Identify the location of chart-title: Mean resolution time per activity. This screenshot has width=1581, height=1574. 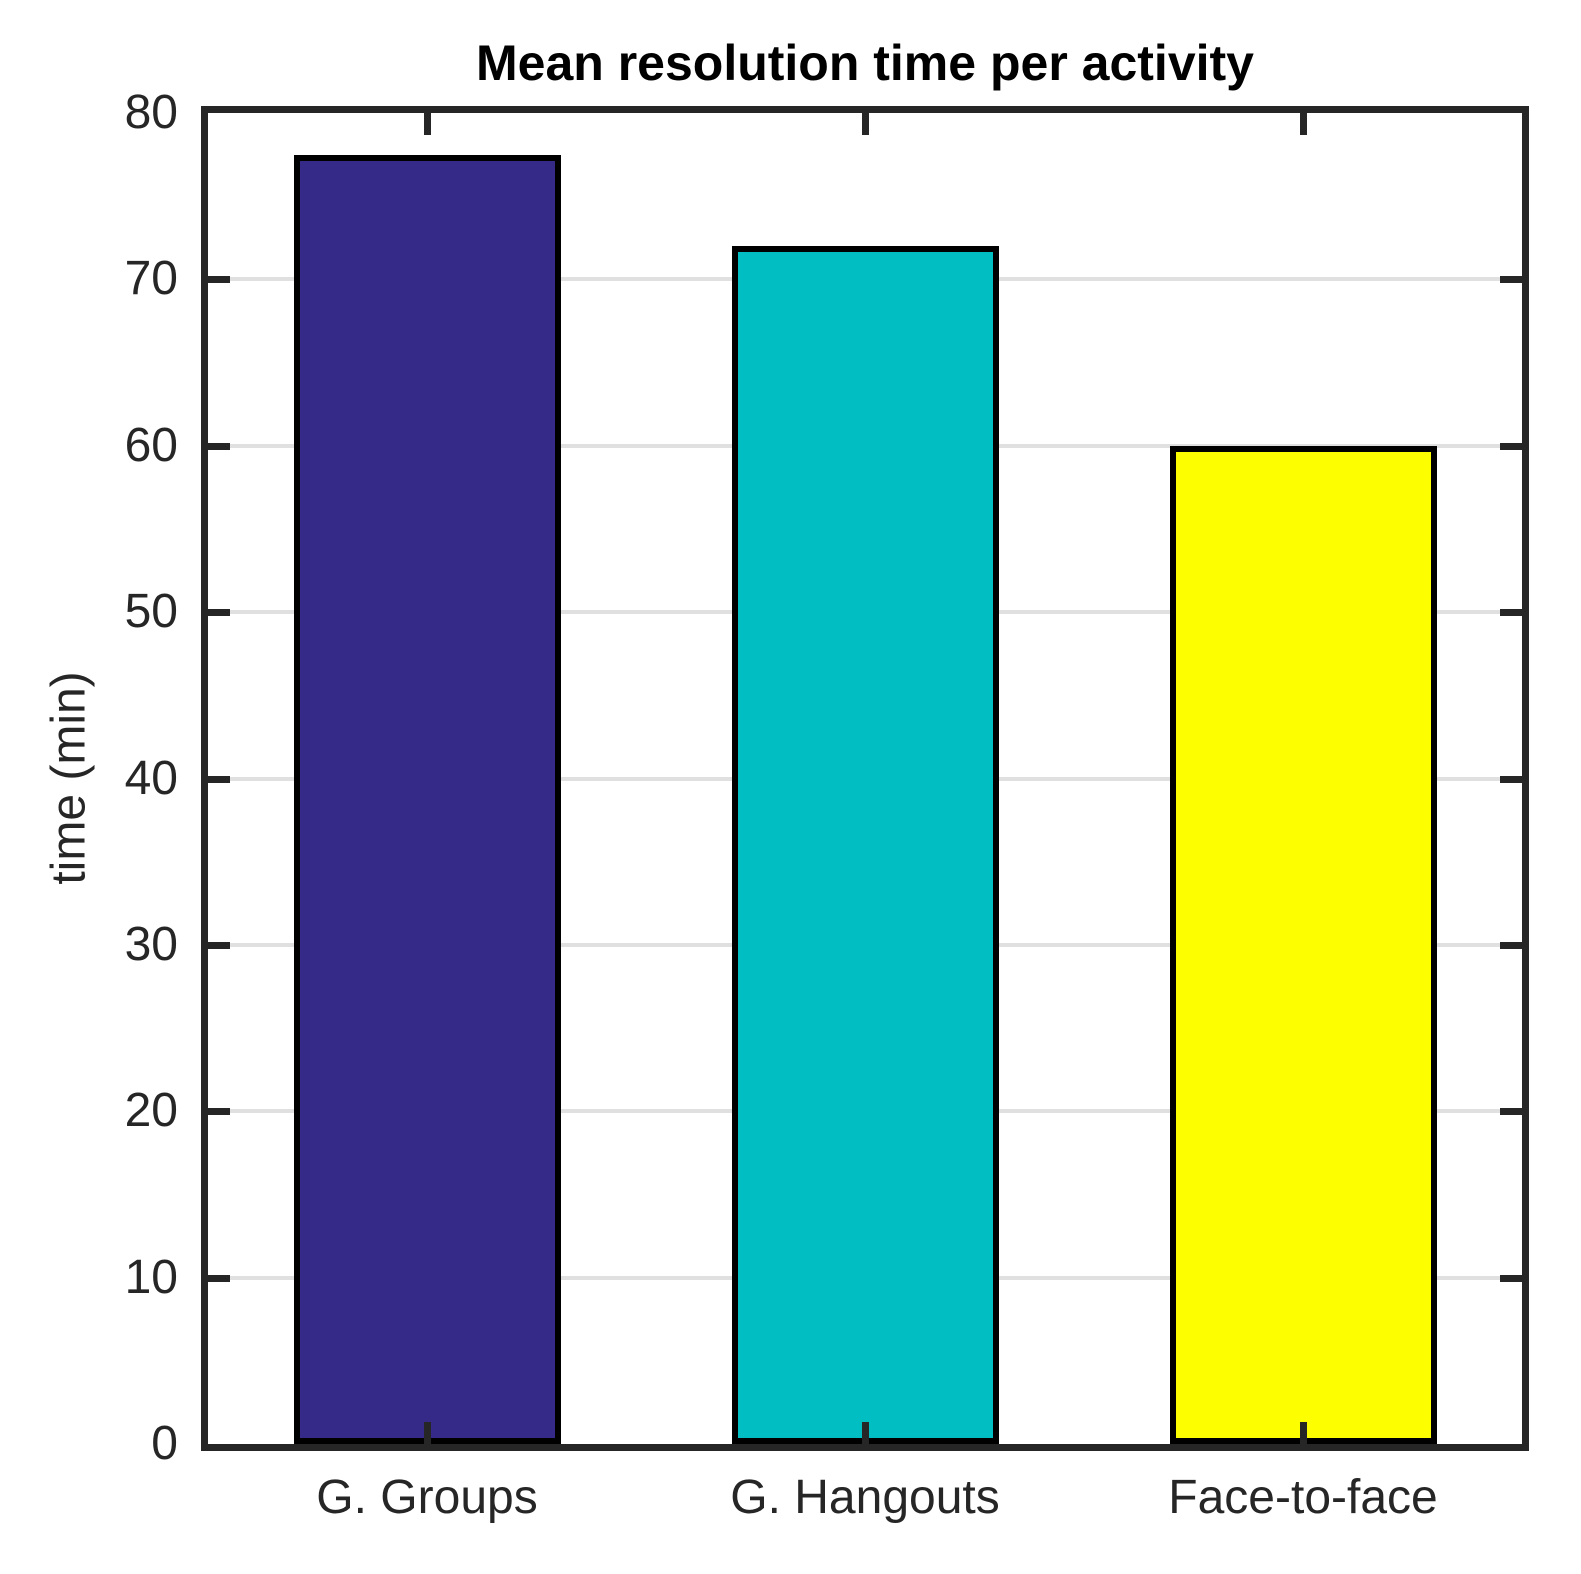
(865, 63).